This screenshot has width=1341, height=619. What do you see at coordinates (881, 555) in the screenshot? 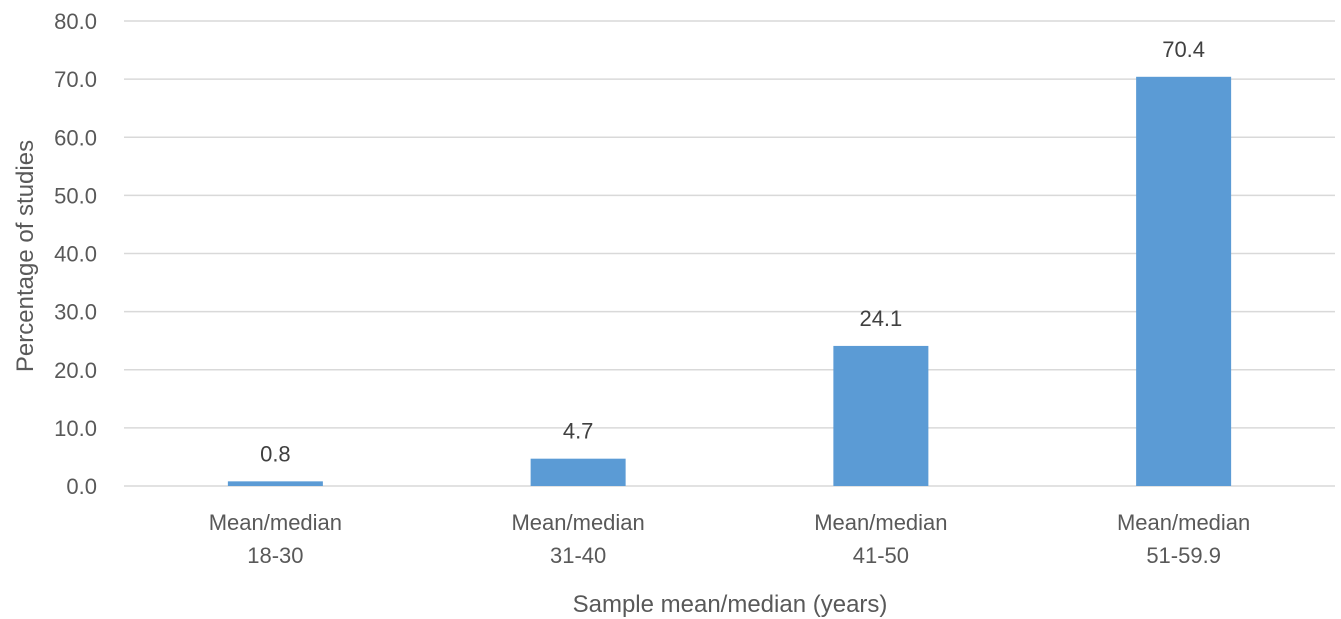
I see `x-category-label: 41-50` at bounding box center [881, 555].